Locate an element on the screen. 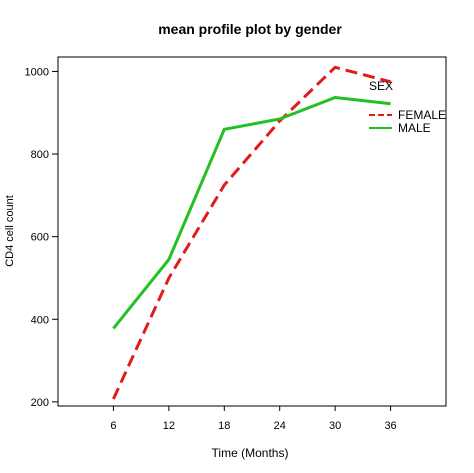 The height and width of the screenshot is (473, 474). legend-title: SEX is located at coordinates (381, 86).